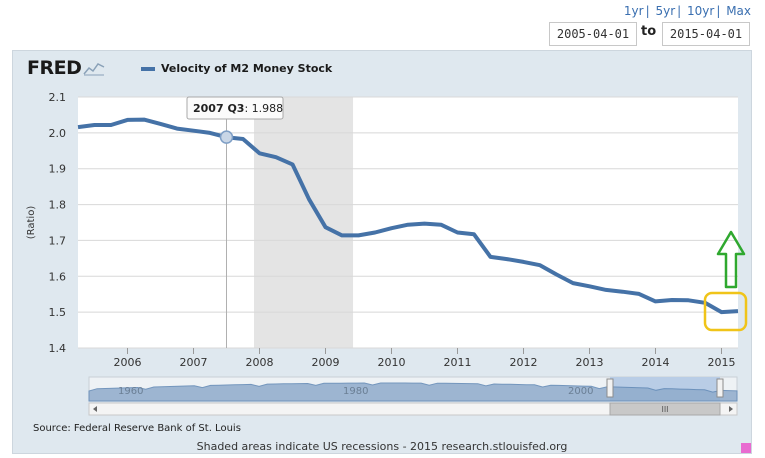 The width and height of the screenshot is (765, 458). What do you see at coordinates (54, 68) in the screenshot?
I see `fred-logo-text: FRED` at bounding box center [54, 68].